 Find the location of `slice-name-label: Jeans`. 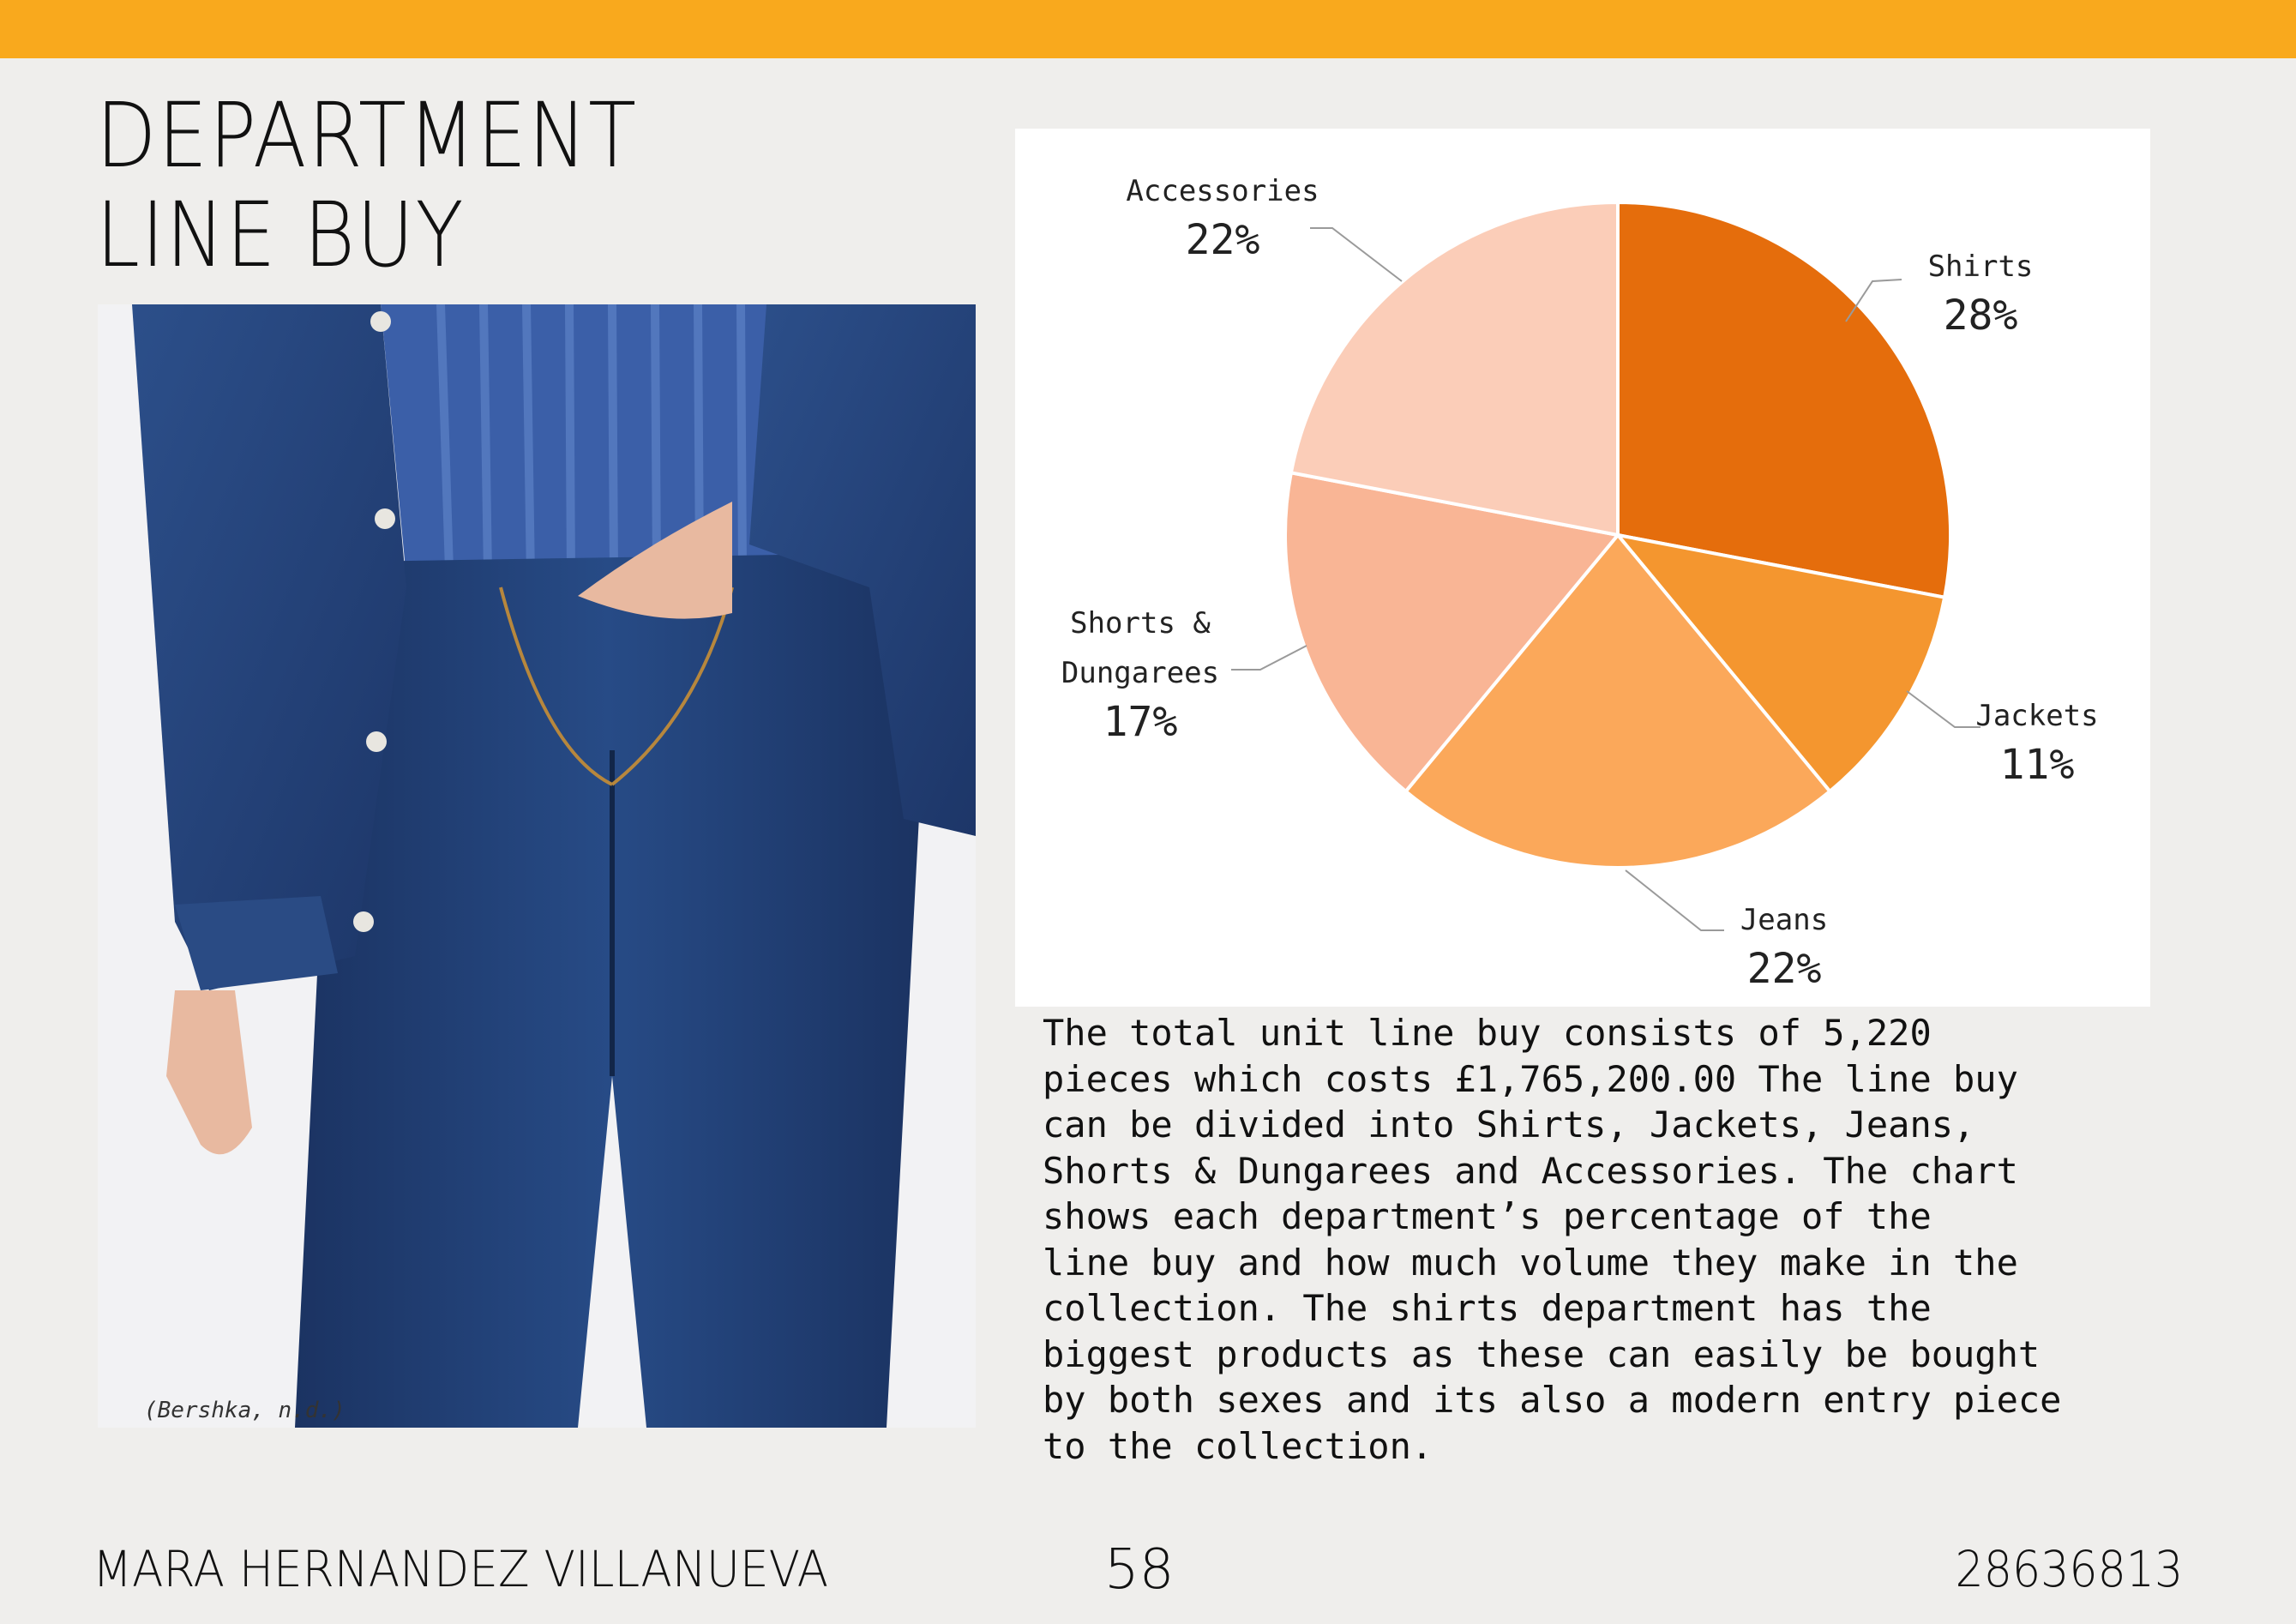

slice-name-label: Jeans is located at coordinates (1784, 920).